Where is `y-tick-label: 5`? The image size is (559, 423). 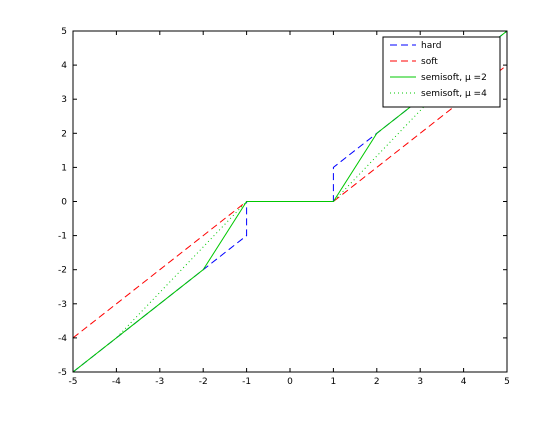 y-tick-label: 5 is located at coordinates (64, 32).